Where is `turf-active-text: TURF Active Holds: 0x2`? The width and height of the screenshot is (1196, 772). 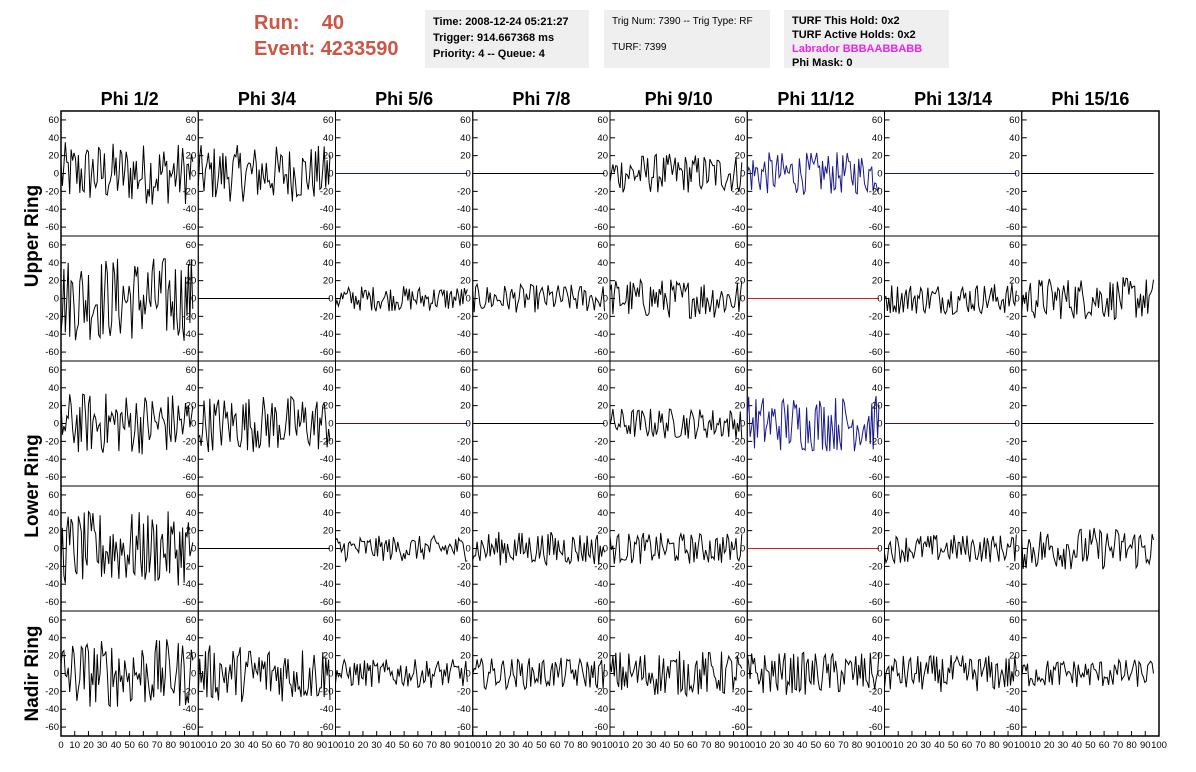
turf-active-text: TURF Active Holds: 0x2 is located at coordinates (854, 35).